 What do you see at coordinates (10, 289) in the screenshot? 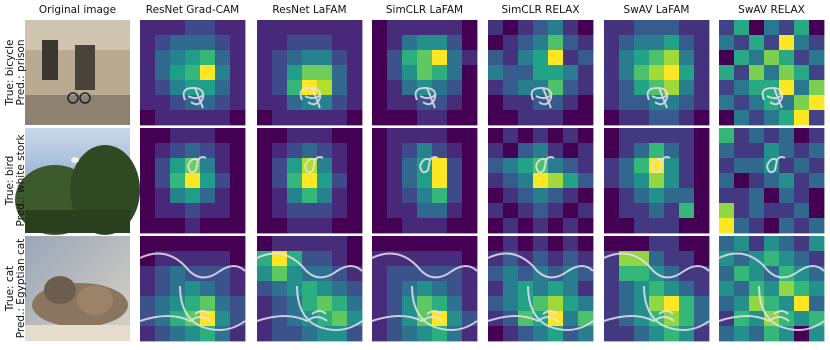
I see `true-label: True: cat` at bounding box center [10, 289].